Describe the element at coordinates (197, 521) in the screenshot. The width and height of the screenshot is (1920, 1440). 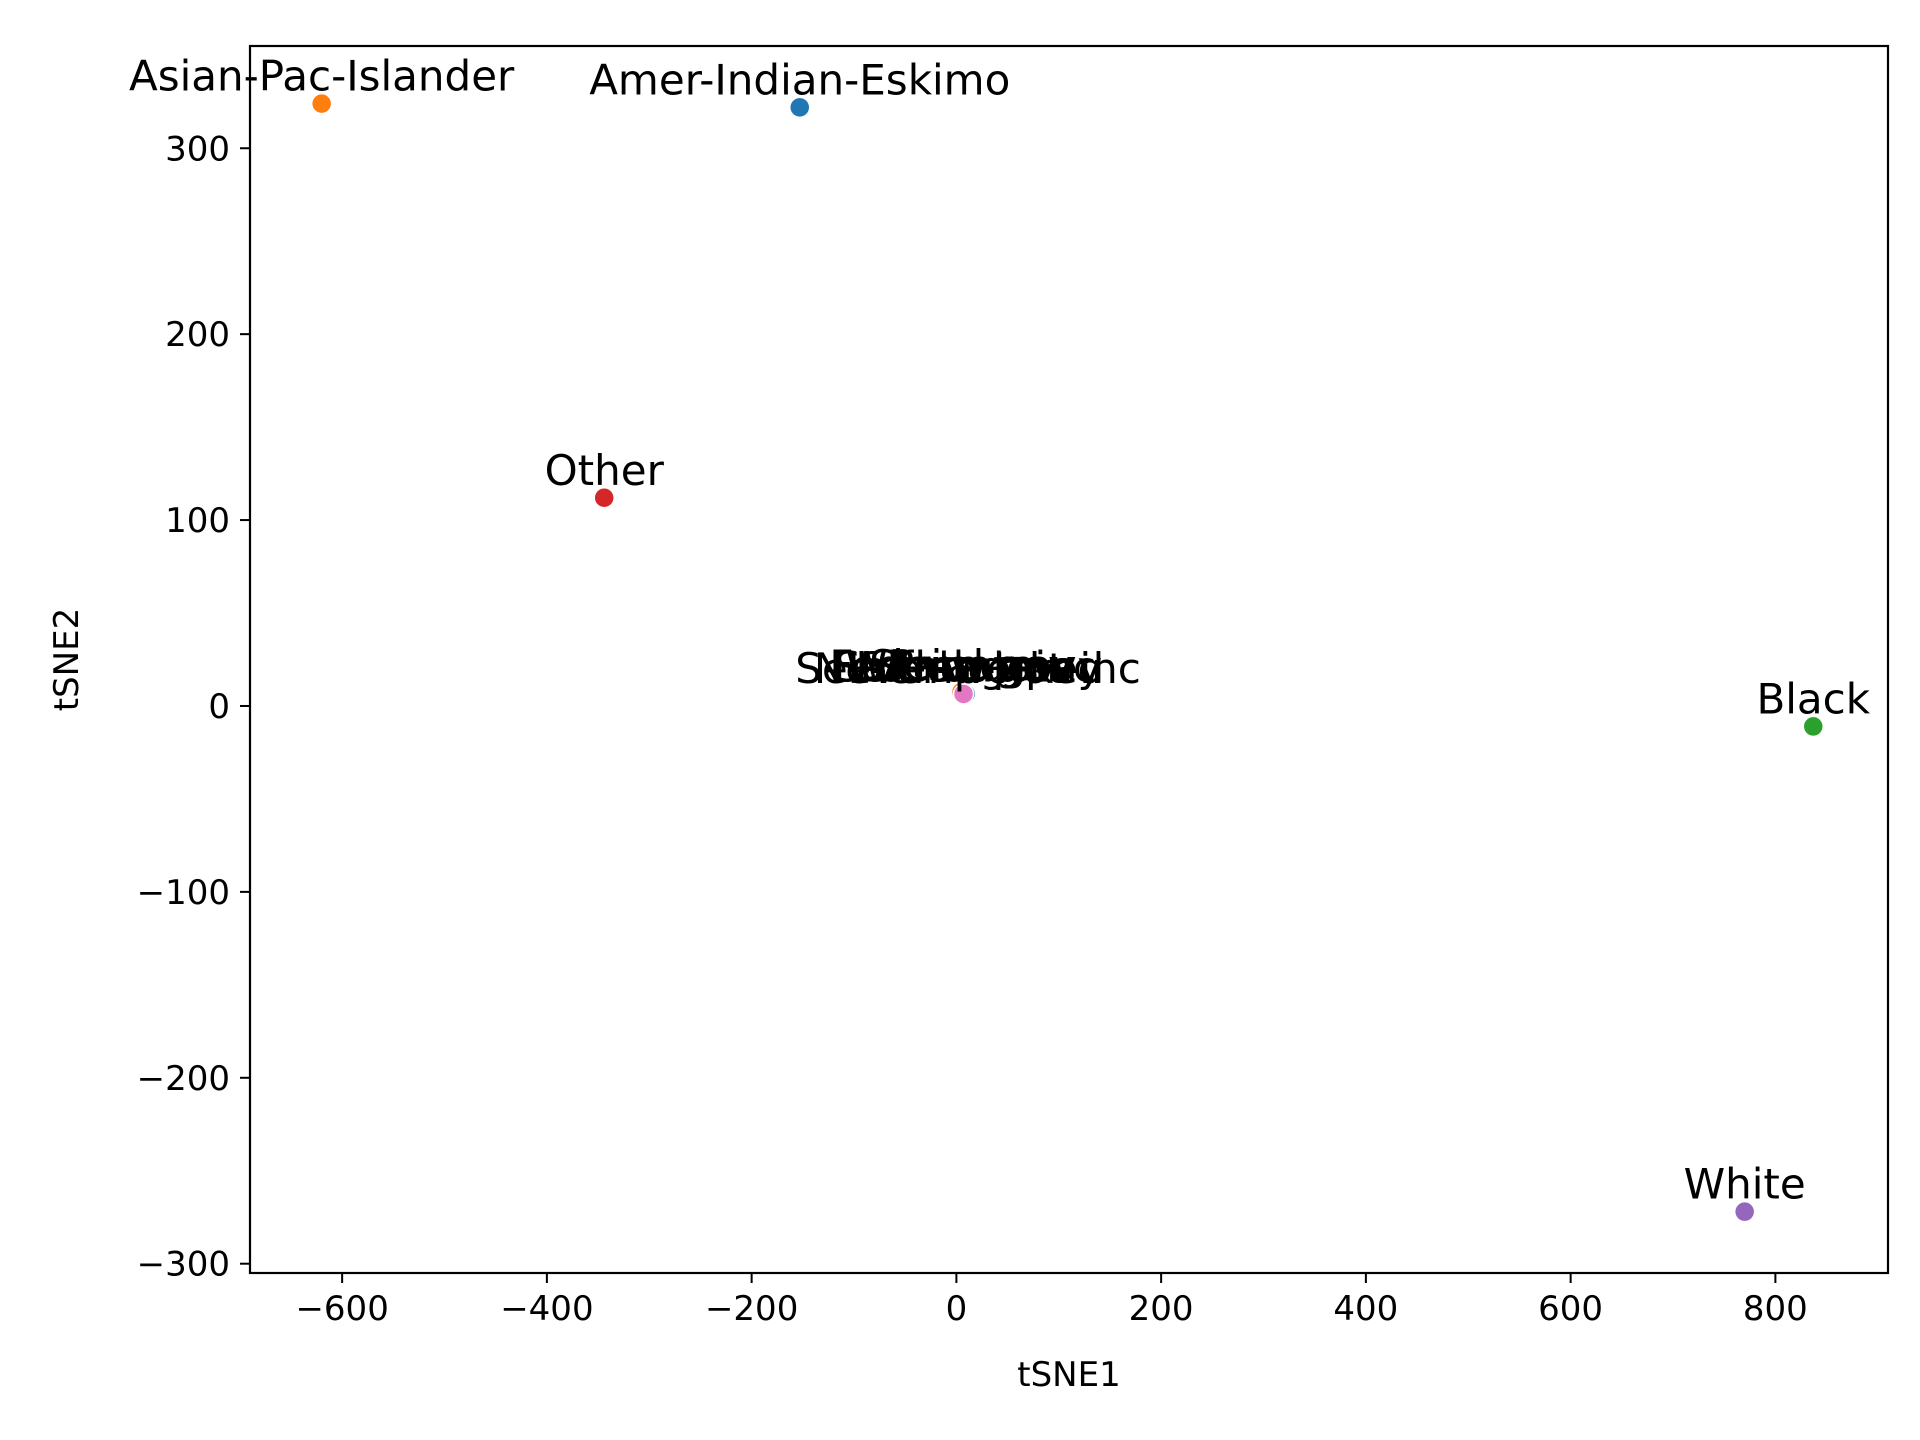
I see `y-tick-label: 100` at that location.